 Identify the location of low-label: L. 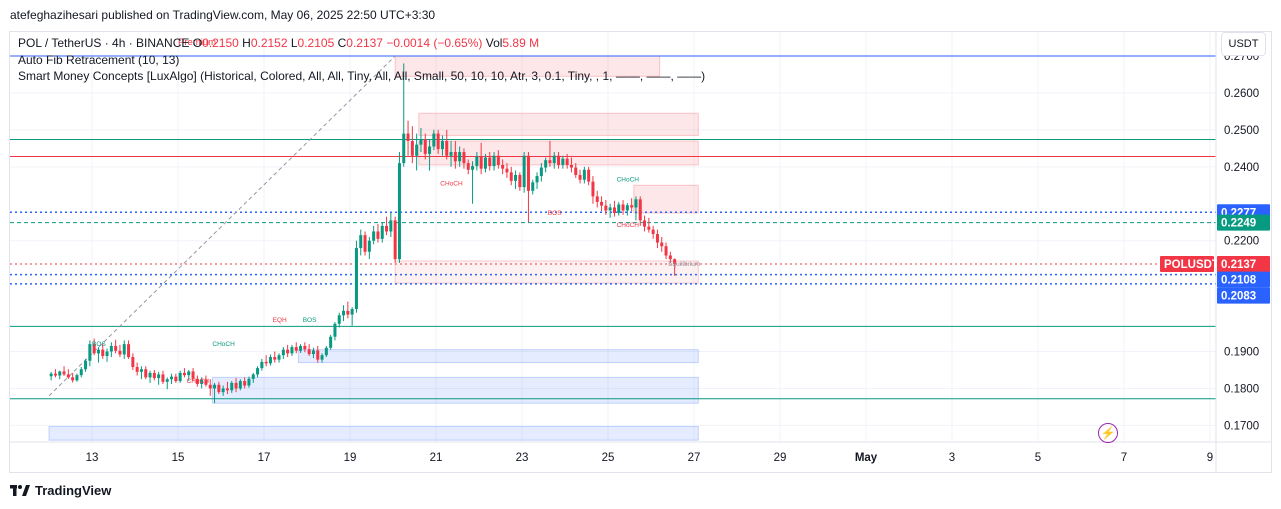
(294, 43).